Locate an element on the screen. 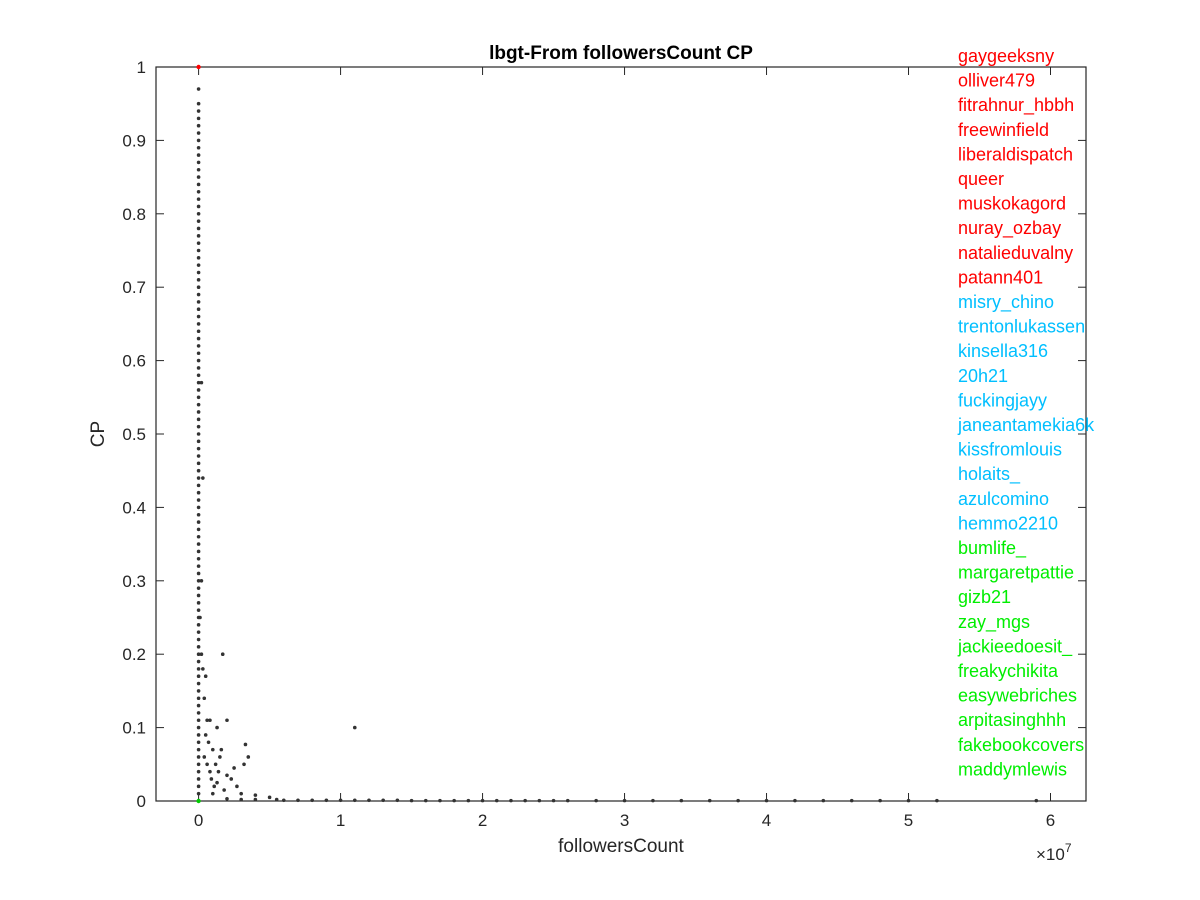 This screenshot has height=900, width=1200. user-name-label: jackieedoesit_ is located at coordinates (1015, 646).